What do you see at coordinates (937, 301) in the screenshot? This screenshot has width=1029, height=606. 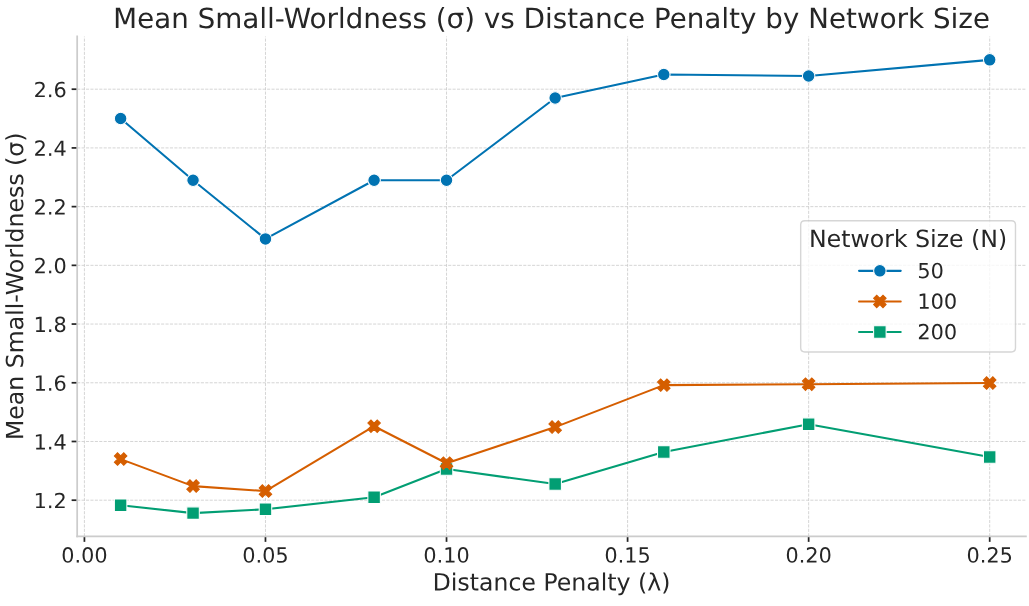 I see `legend-label: 100` at bounding box center [937, 301].